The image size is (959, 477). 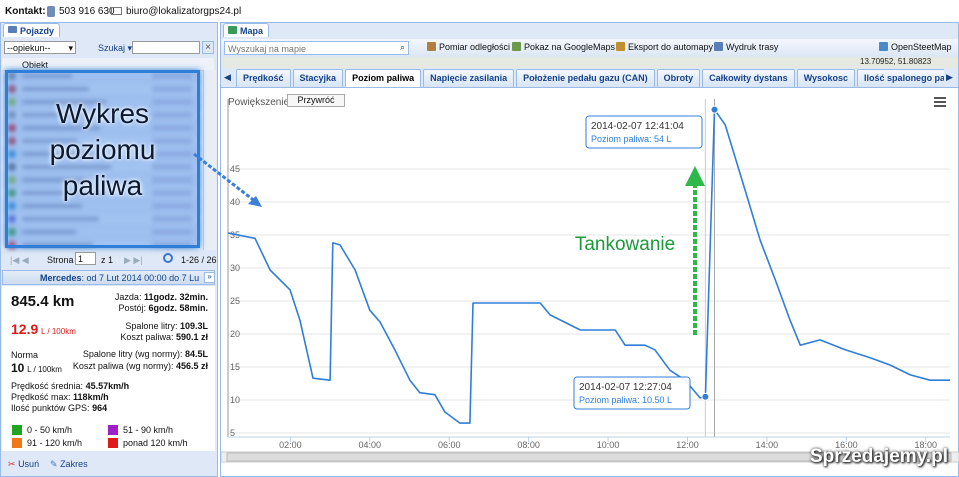 What do you see at coordinates (227, 77) in the screenshot?
I see `tabs-scroll-left: ◀` at bounding box center [227, 77].